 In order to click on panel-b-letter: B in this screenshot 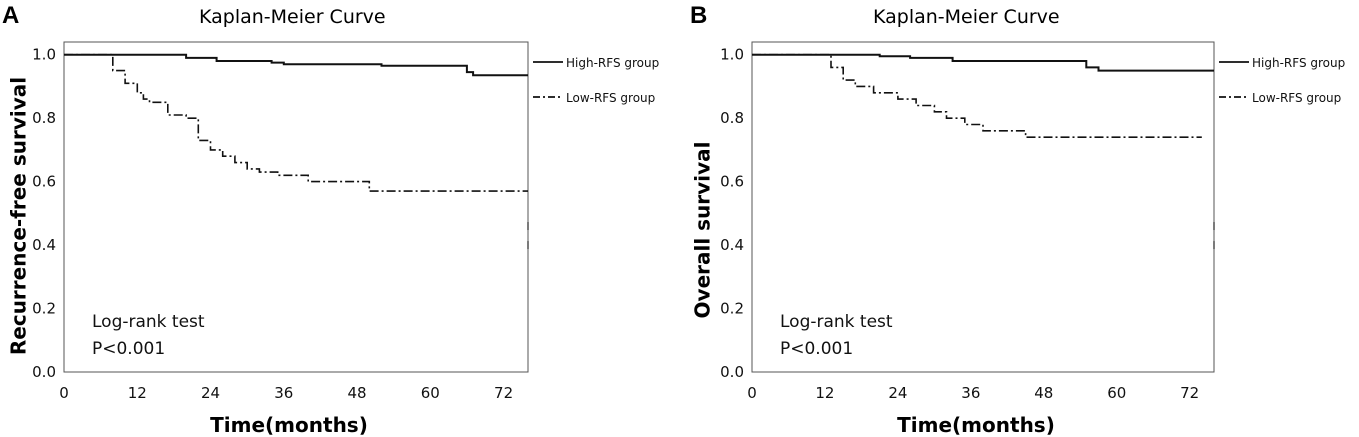, I will do `click(699, 15)`.